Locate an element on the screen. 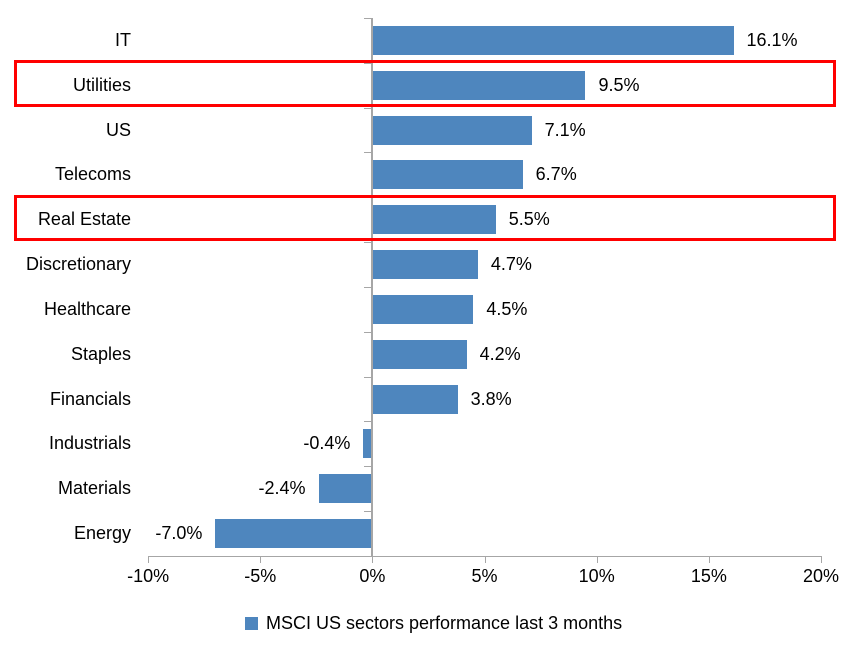  category-label: Healthcare is located at coordinates (87, 308).